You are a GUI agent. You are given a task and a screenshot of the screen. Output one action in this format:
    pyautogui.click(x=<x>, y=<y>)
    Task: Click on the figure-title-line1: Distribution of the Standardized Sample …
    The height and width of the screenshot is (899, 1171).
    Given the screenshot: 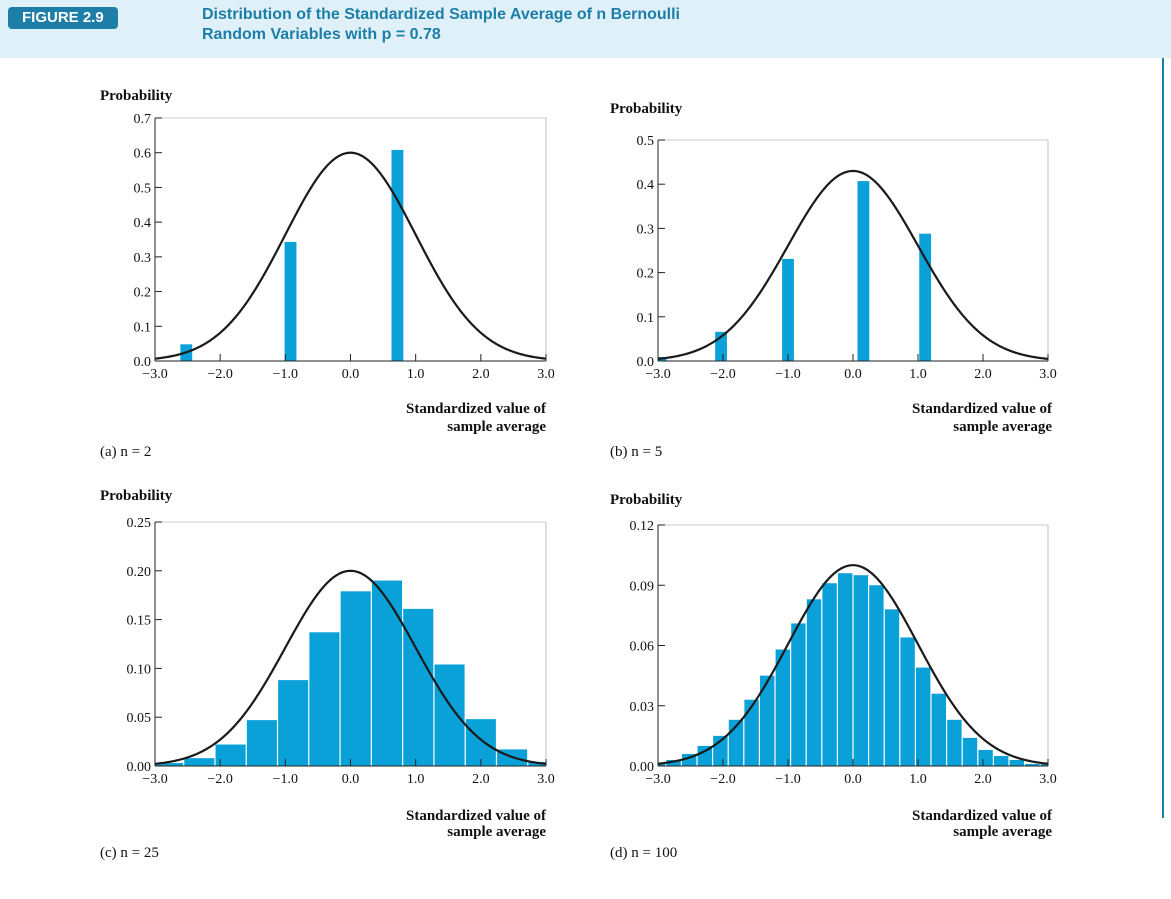 What is the action you would take?
    pyautogui.click(x=441, y=14)
    